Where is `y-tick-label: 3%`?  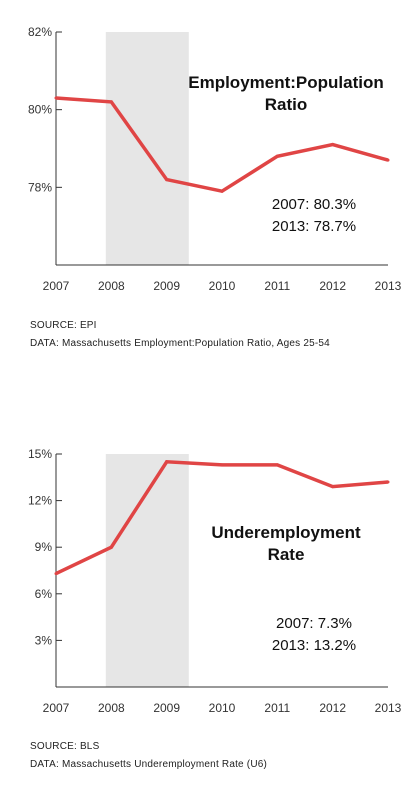
y-tick-label: 3% is located at coordinates (44, 640).